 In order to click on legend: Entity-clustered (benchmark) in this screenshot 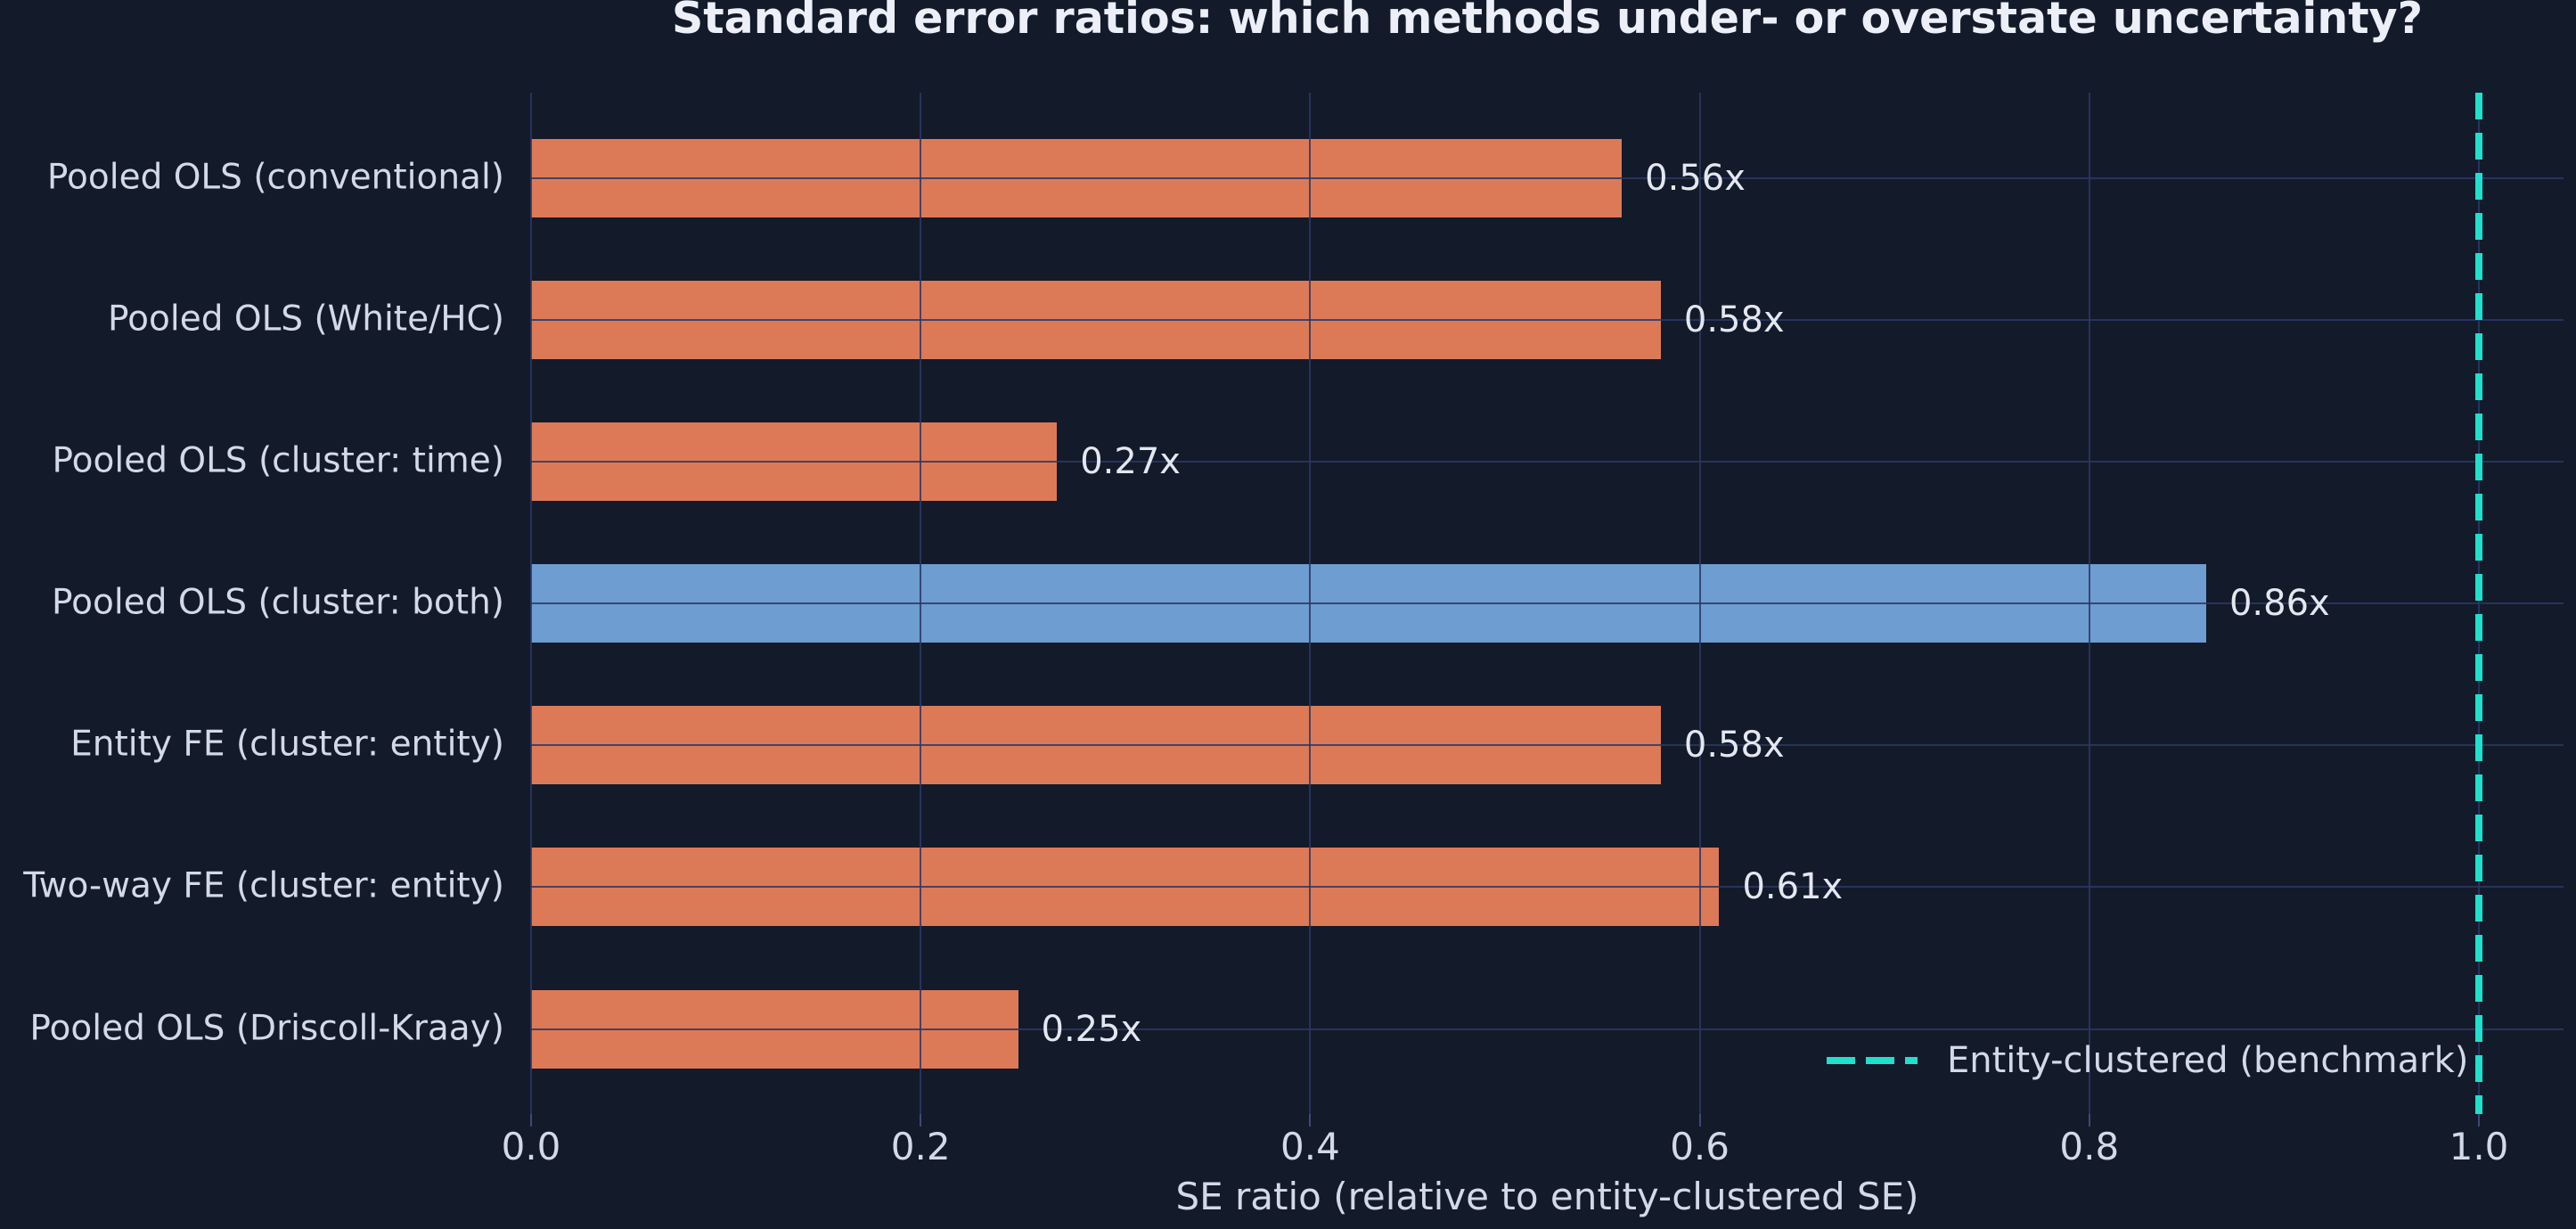, I will do `click(2147, 1060)`.